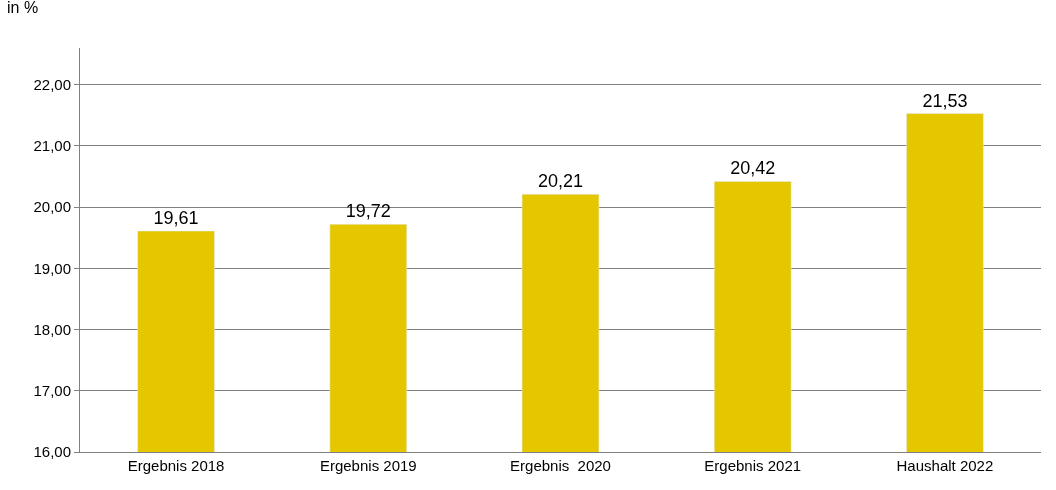 This screenshot has width=1056, height=490. Describe the element at coordinates (560, 465) in the screenshot. I see `x-tick-label: Ergebnis 2020` at that location.